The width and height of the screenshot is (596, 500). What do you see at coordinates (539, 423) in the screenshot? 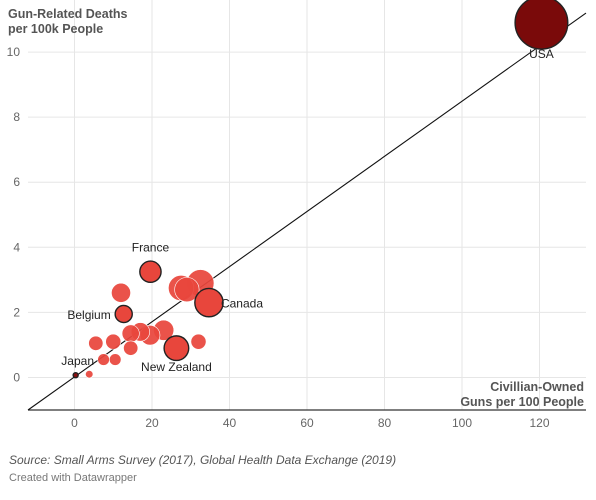
I see `x-tick-label: 120` at bounding box center [539, 423].